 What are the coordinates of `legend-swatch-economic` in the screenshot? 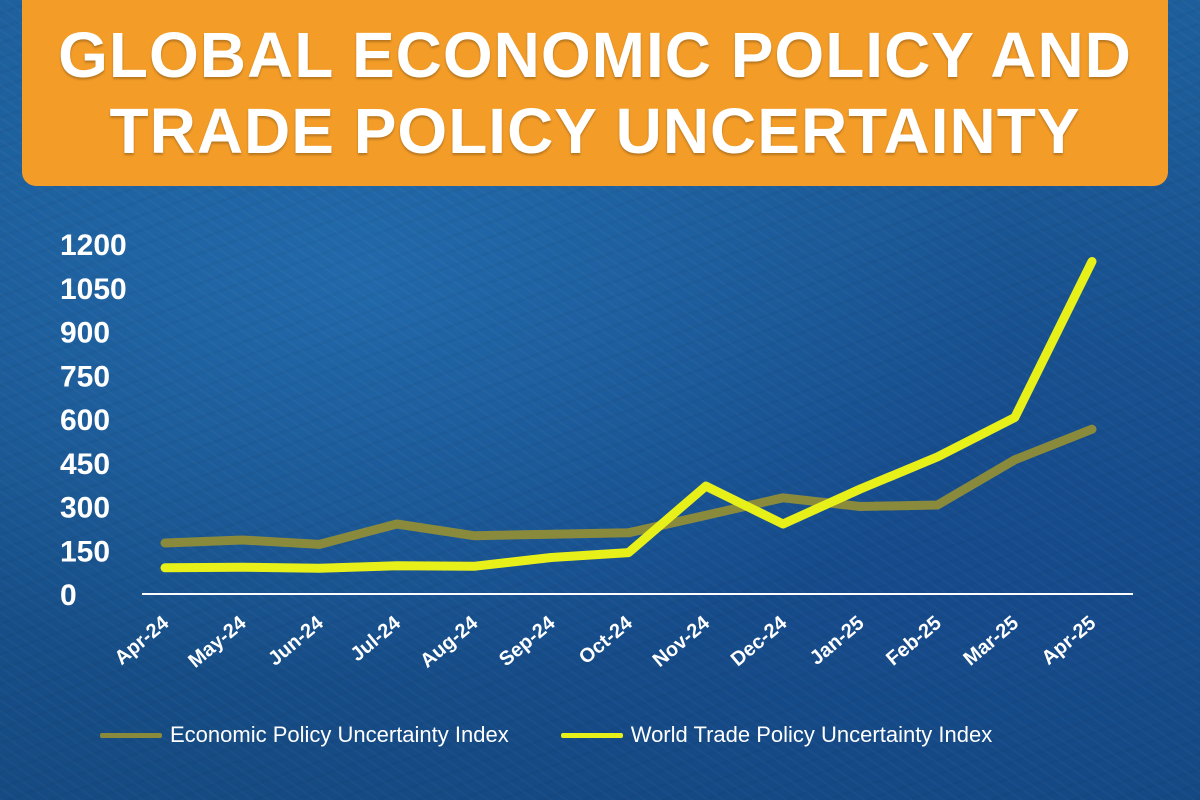 It's located at (131, 735).